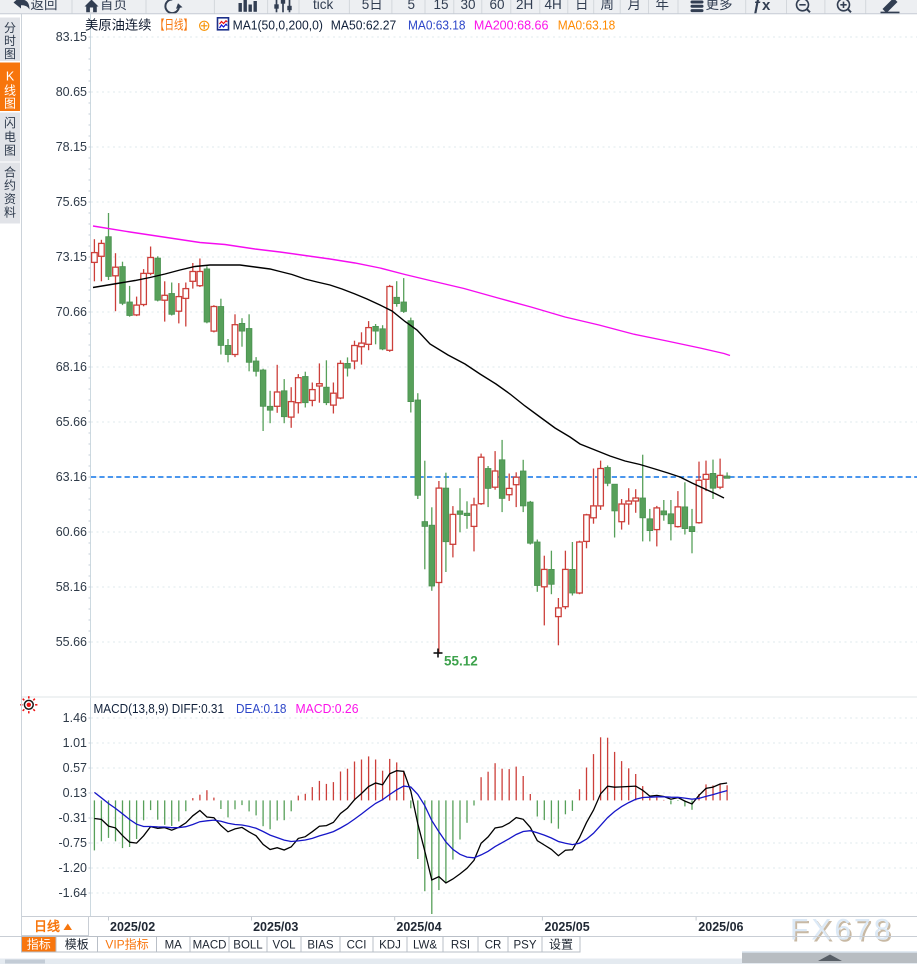  I want to click on svg-text: 78.15, so click(71, 147).